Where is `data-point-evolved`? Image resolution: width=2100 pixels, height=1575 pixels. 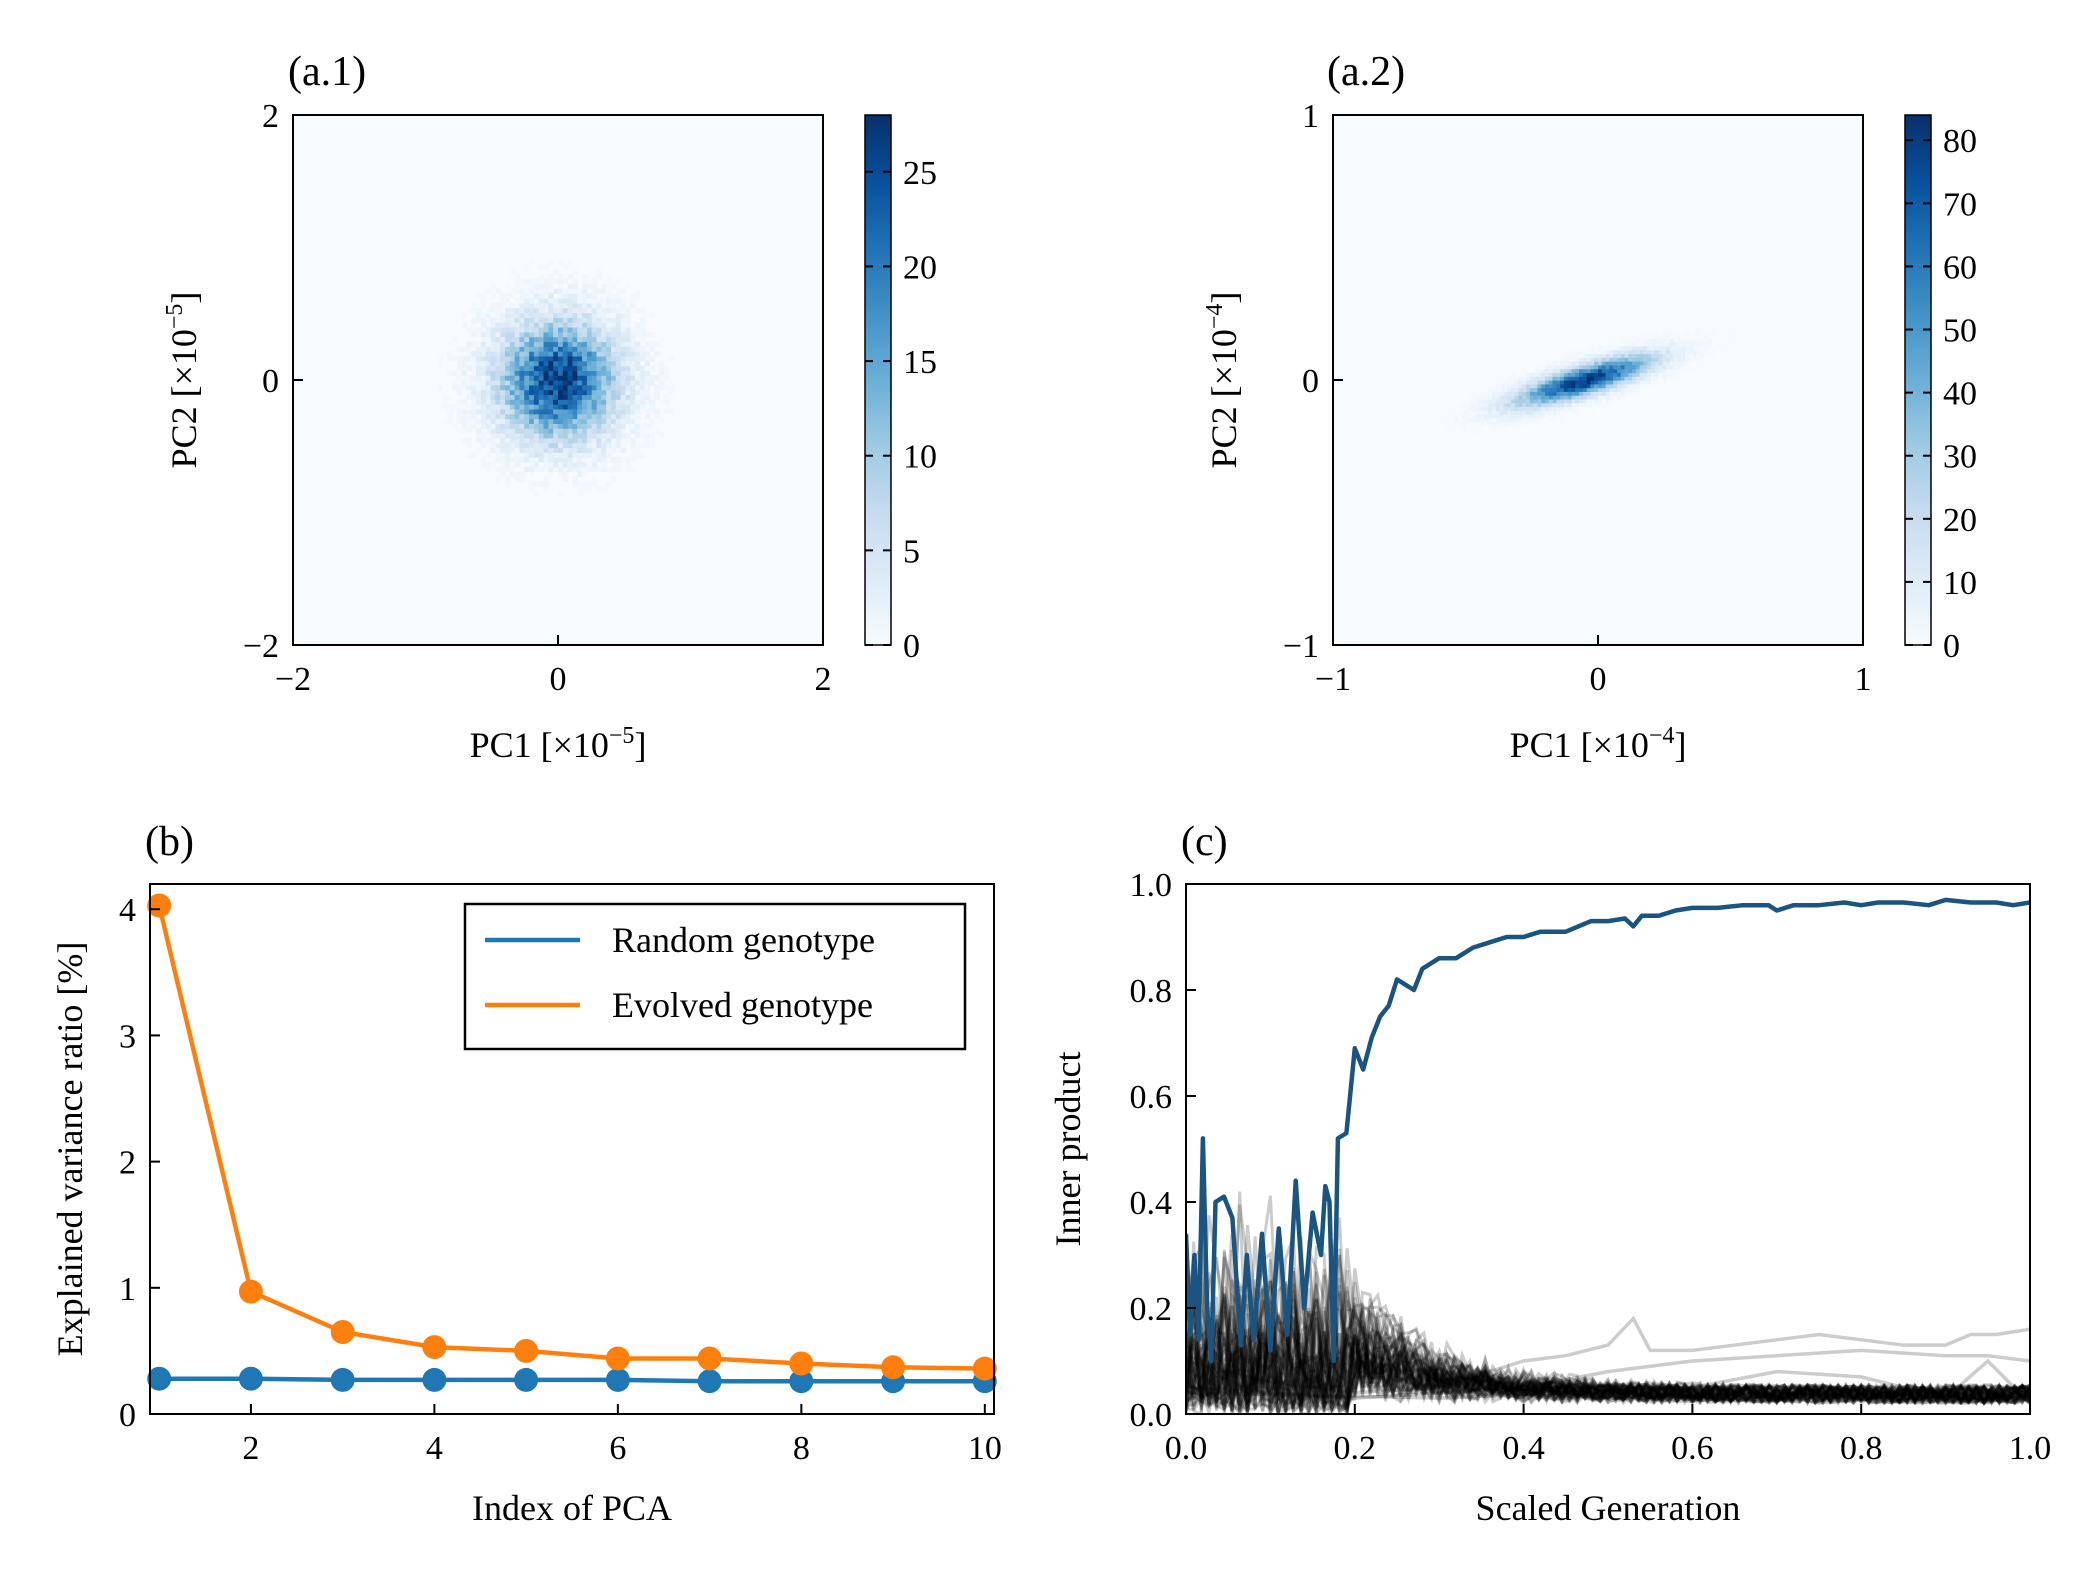 data-point-evolved is located at coordinates (526, 1350).